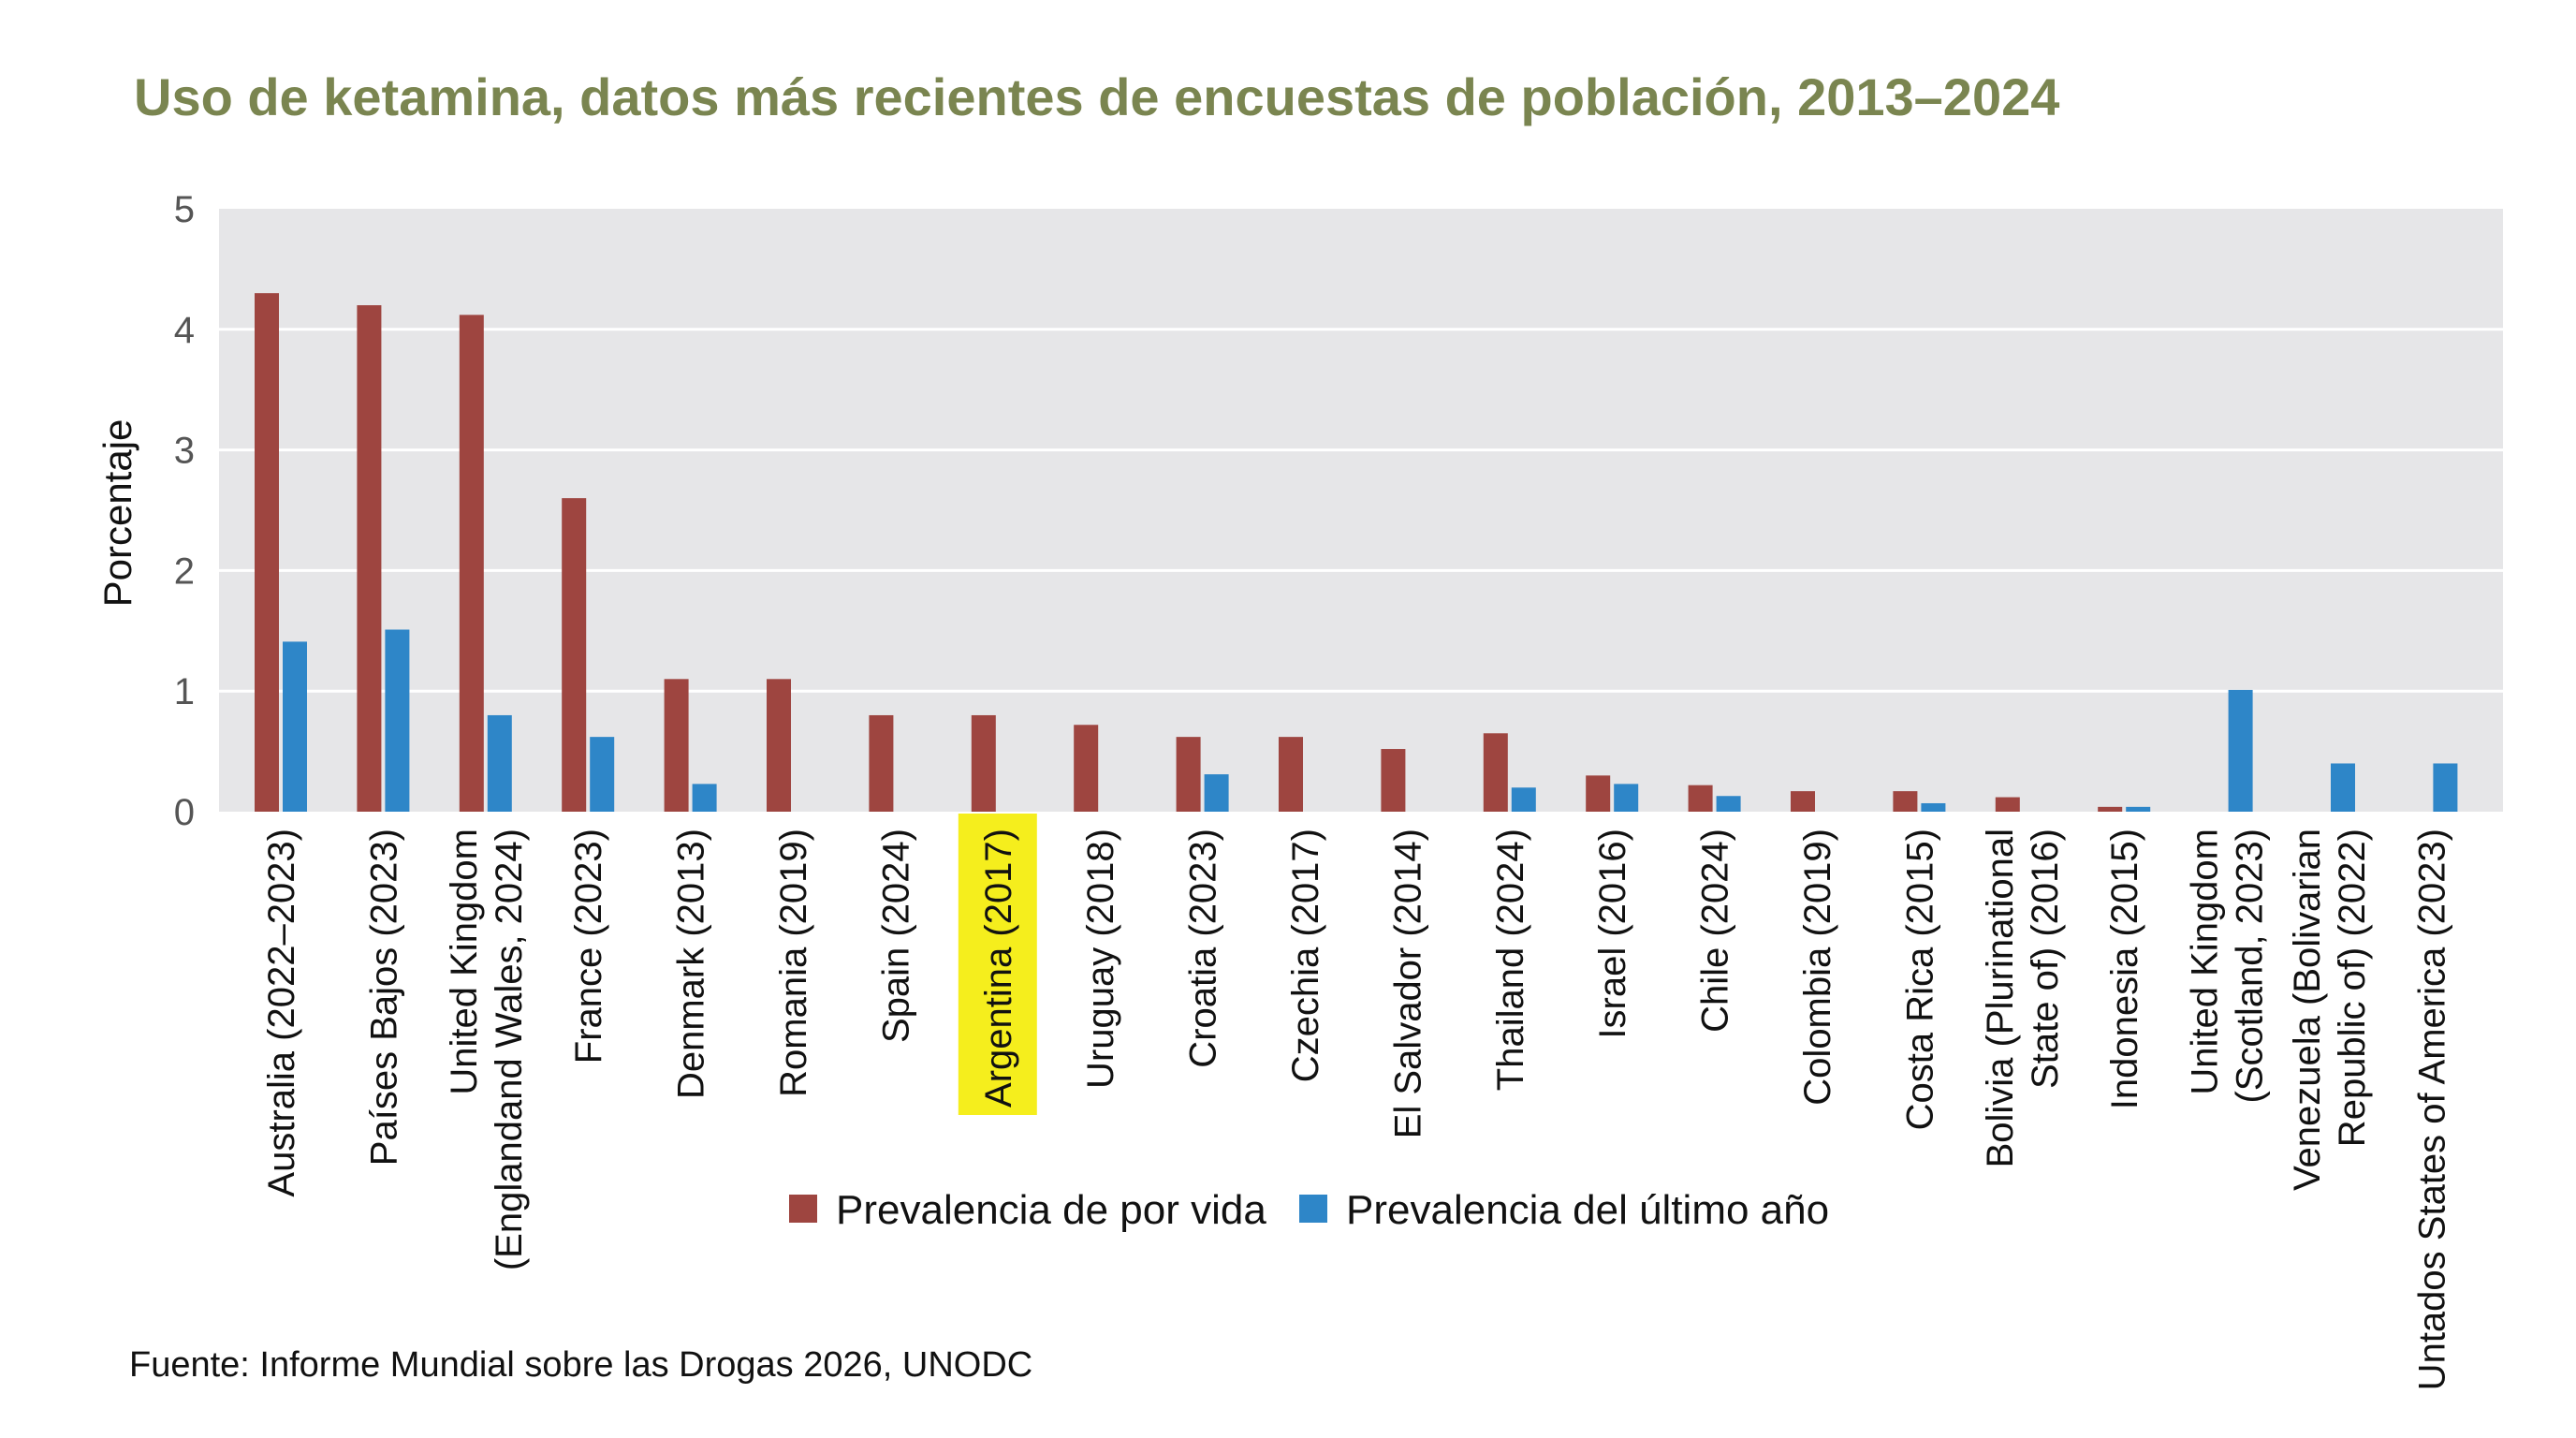 The height and width of the screenshot is (1438, 2576). What do you see at coordinates (2250, 966) in the screenshot?
I see `x-tick-label: (Scotland, 2023)` at bounding box center [2250, 966].